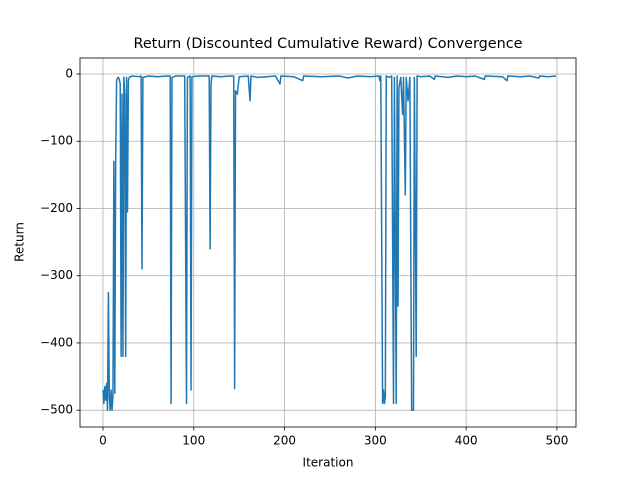 The height and width of the screenshot is (480, 640). Describe the element at coordinates (328, 463) in the screenshot. I see `x-axis-label: Iteration` at that location.